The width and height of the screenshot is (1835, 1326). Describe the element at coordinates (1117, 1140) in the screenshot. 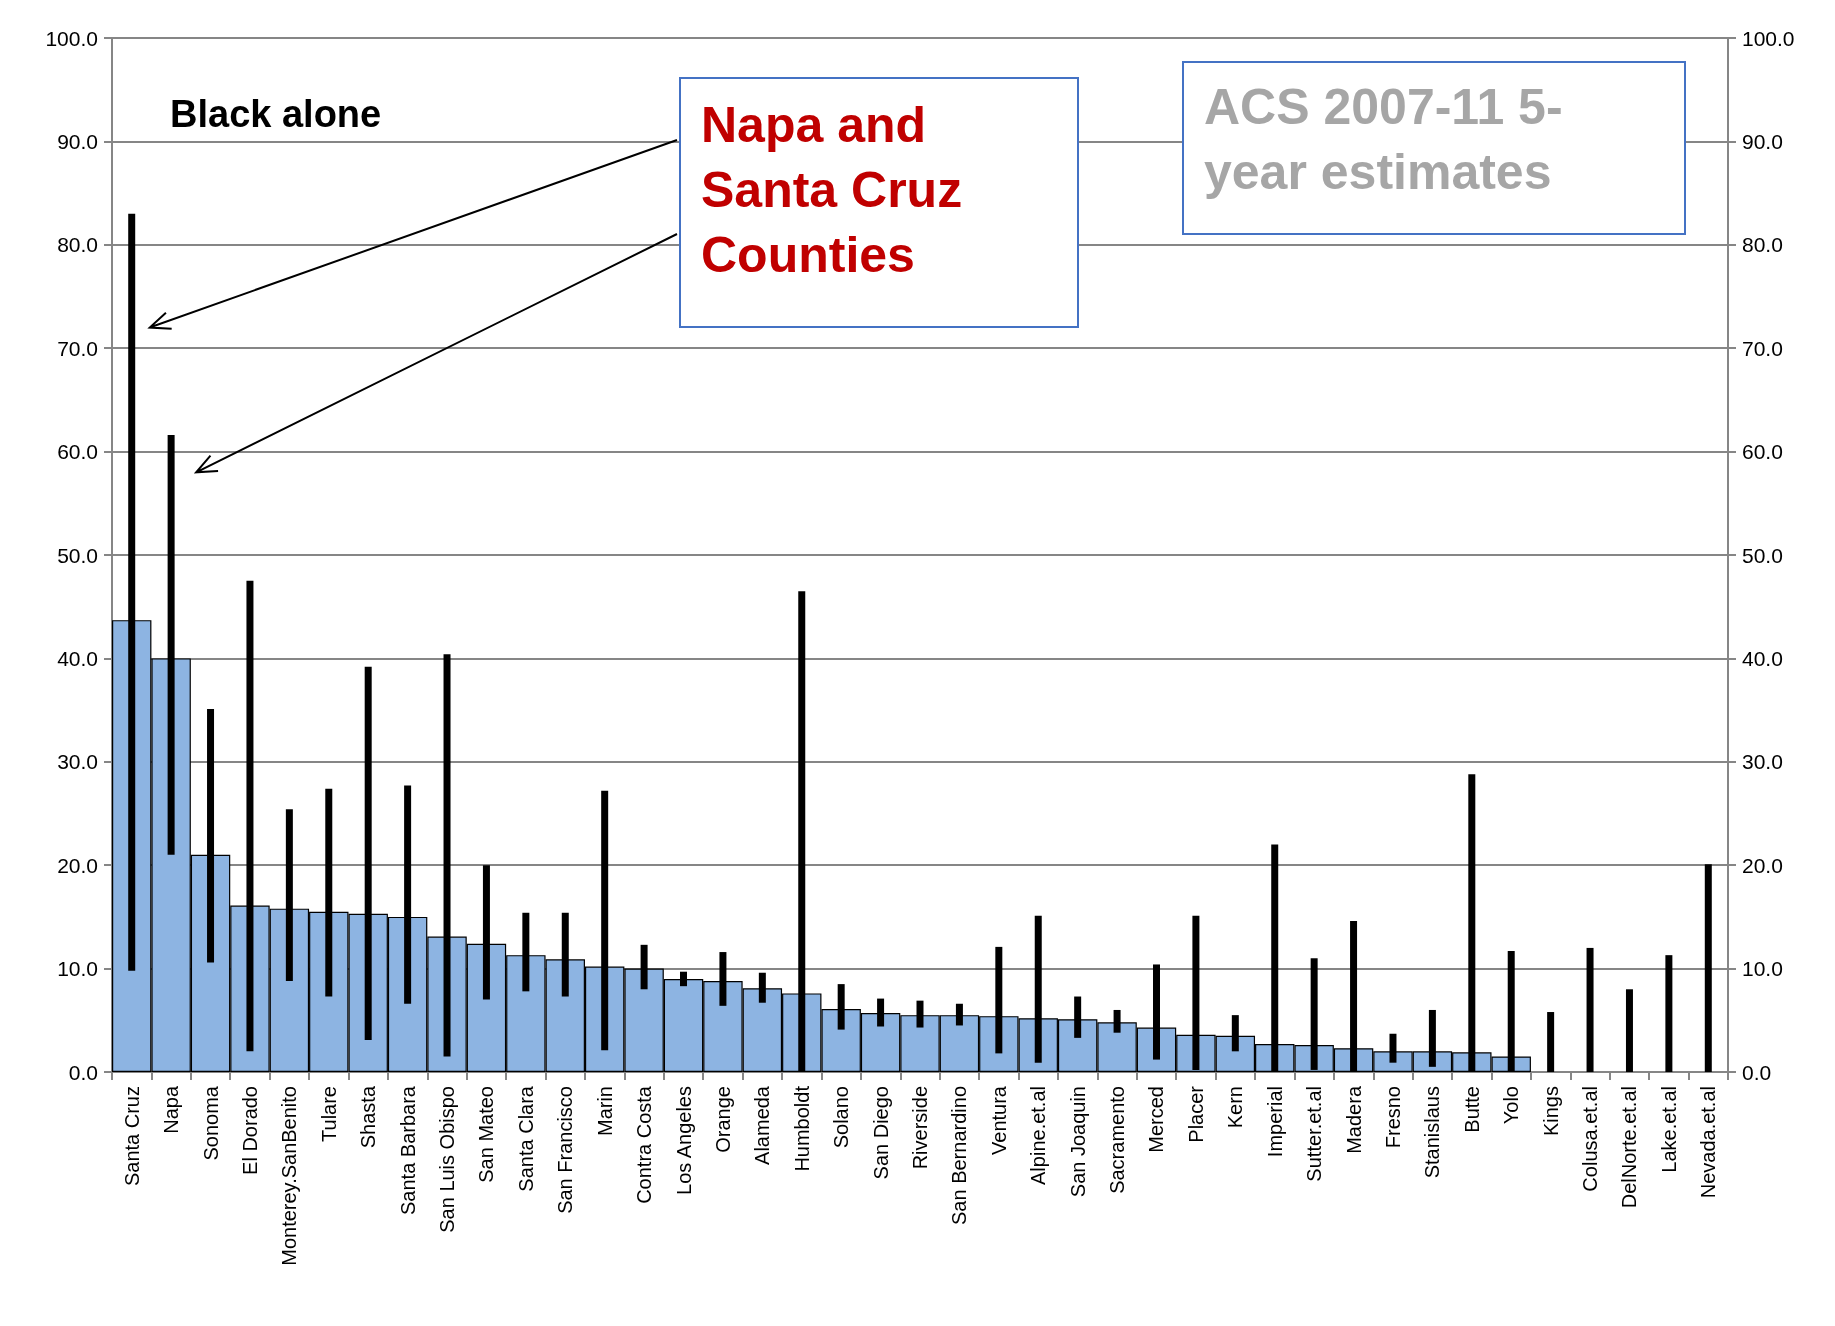

I see `x-tick-label: Sacramento` at that location.